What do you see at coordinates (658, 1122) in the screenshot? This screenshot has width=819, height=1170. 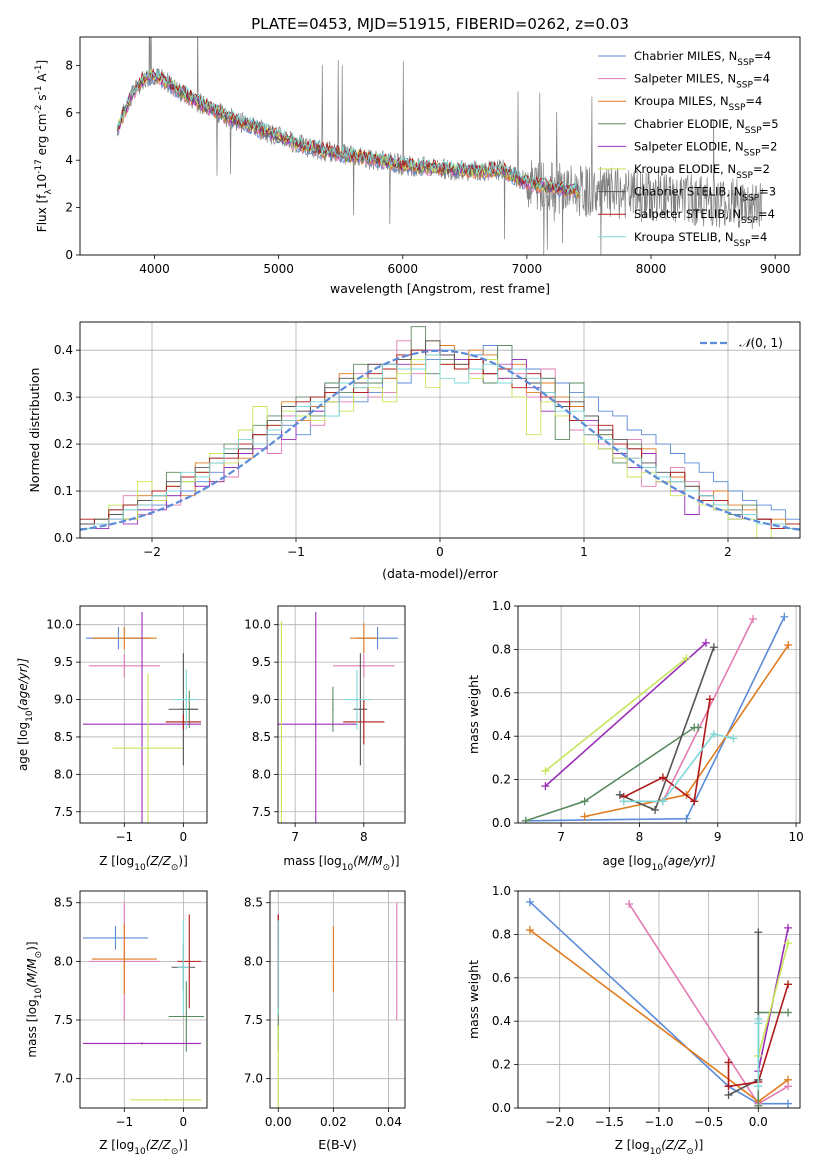 I see `x-tick-label: −1.0` at bounding box center [658, 1122].